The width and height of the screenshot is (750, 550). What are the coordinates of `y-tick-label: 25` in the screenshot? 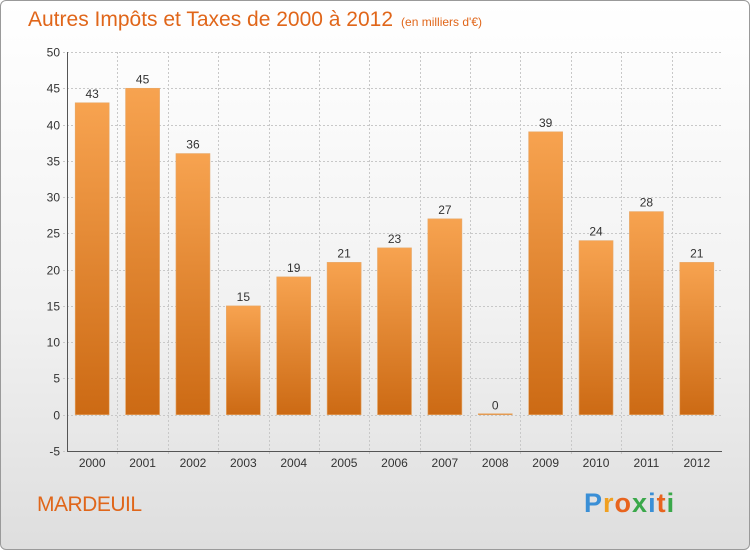 It's located at (54, 234).